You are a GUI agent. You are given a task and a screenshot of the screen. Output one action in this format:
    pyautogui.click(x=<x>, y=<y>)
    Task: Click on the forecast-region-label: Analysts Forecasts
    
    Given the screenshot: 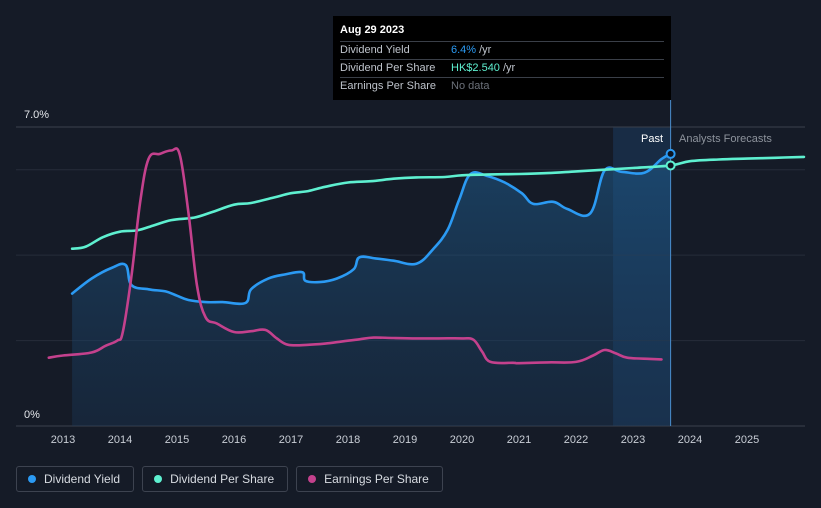 What is the action you would take?
    pyautogui.click(x=725, y=139)
    